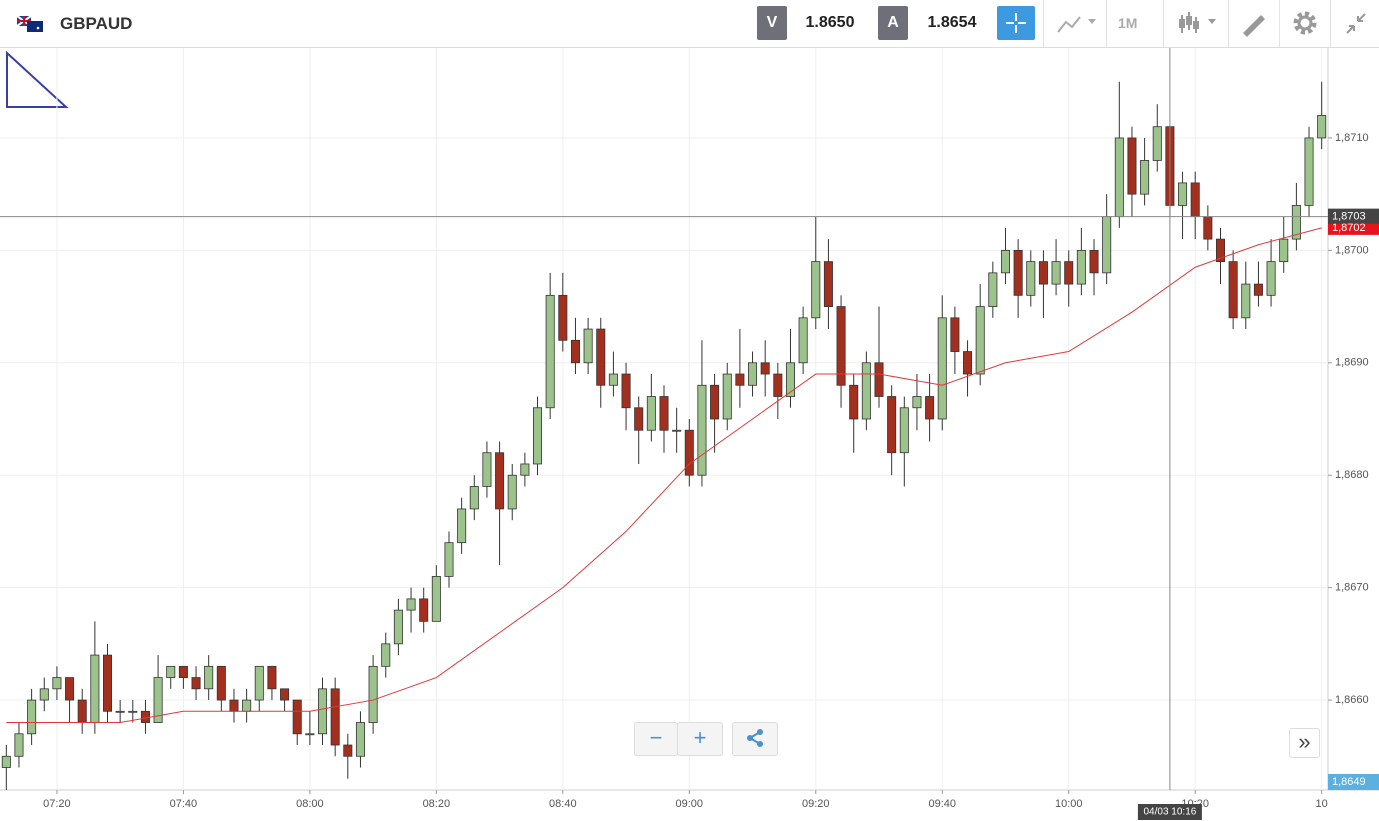 The height and width of the screenshot is (821, 1379). What do you see at coordinates (1253, 23) in the screenshot?
I see `draw-button` at bounding box center [1253, 23].